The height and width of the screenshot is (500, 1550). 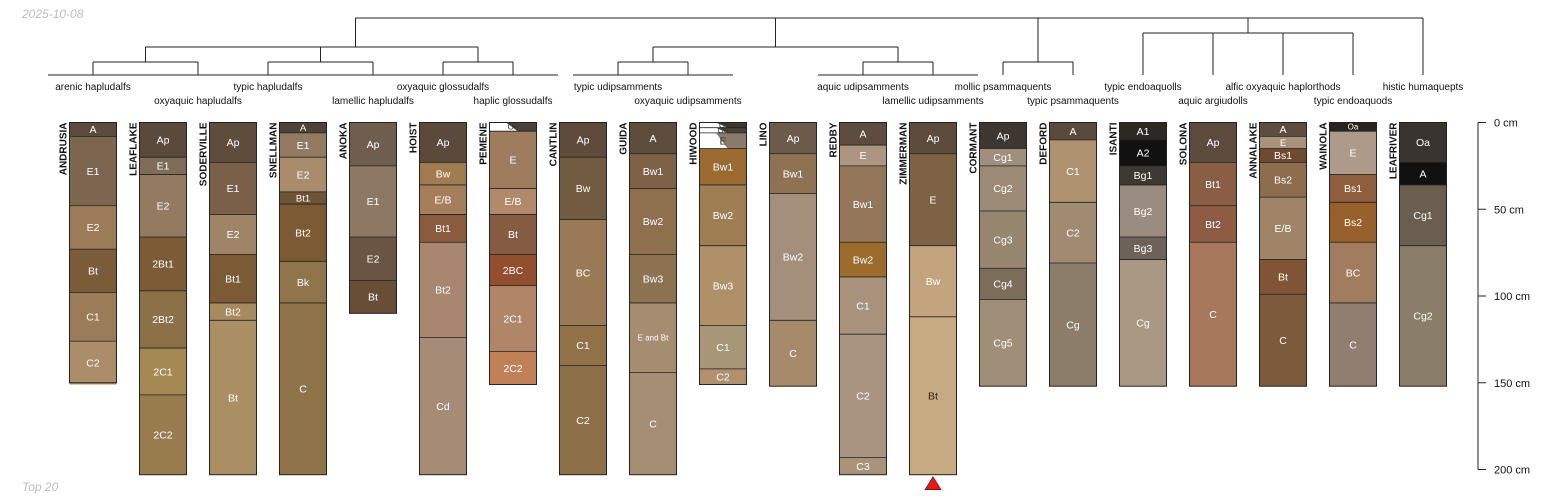 What do you see at coordinates (1324, 146) in the screenshot?
I see `profile-name: WAINOLA` at bounding box center [1324, 146].